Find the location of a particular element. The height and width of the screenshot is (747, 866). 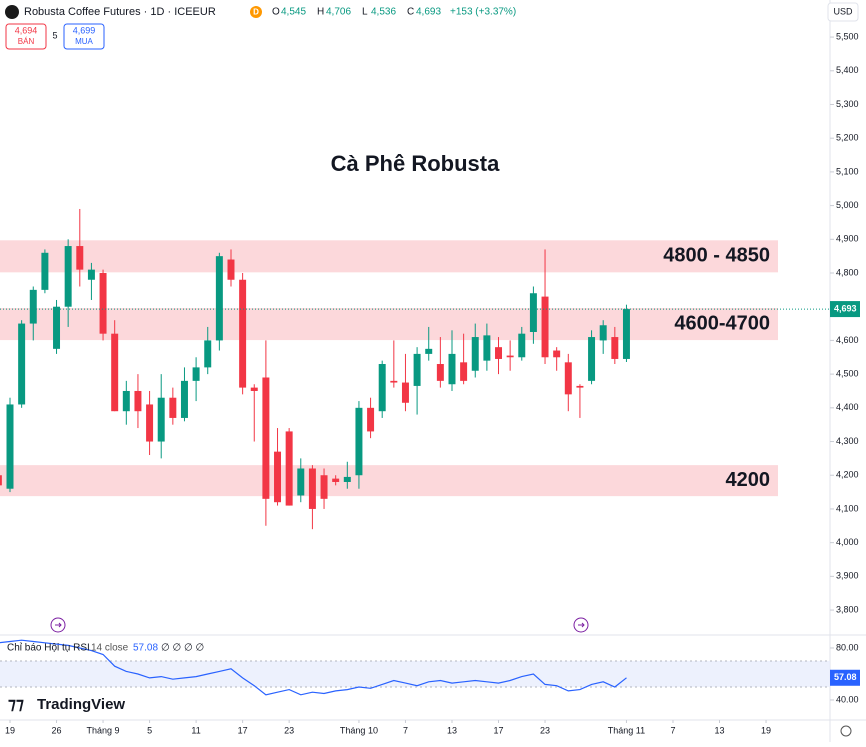

y-tick-label: 5,000 is located at coordinates (847, 205).